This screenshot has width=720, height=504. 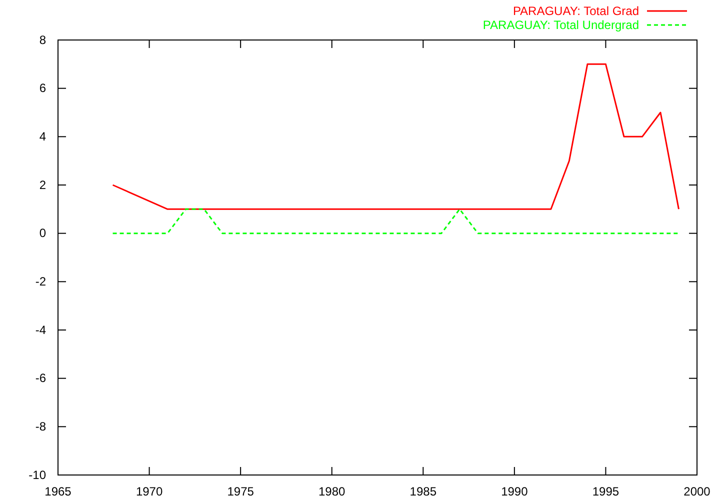 What do you see at coordinates (697, 491) in the screenshot?
I see `x-tick-label: 2000` at bounding box center [697, 491].